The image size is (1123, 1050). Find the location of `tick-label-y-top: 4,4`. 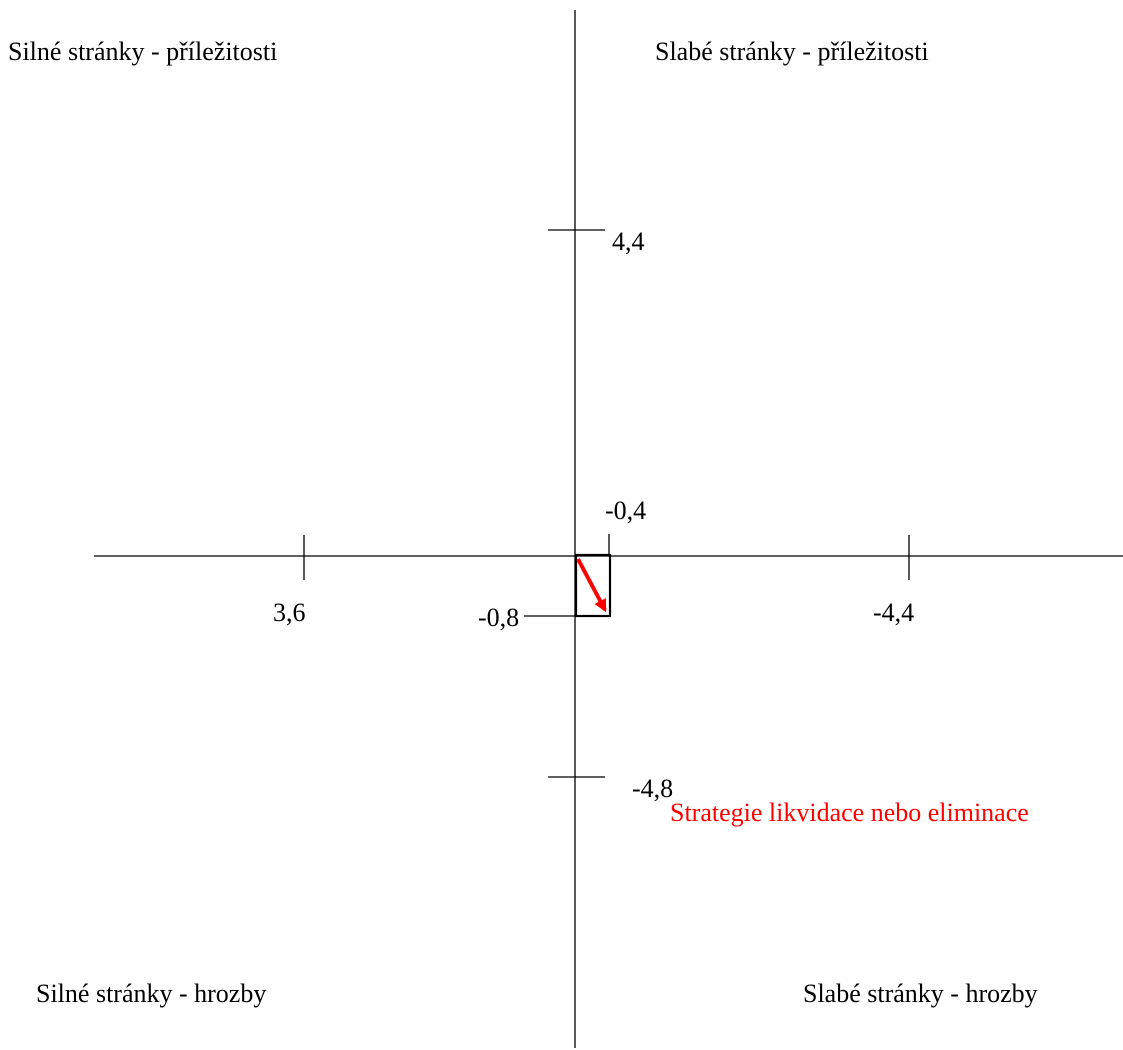

tick-label-y-top: 4,4 is located at coordinates (628, 241).